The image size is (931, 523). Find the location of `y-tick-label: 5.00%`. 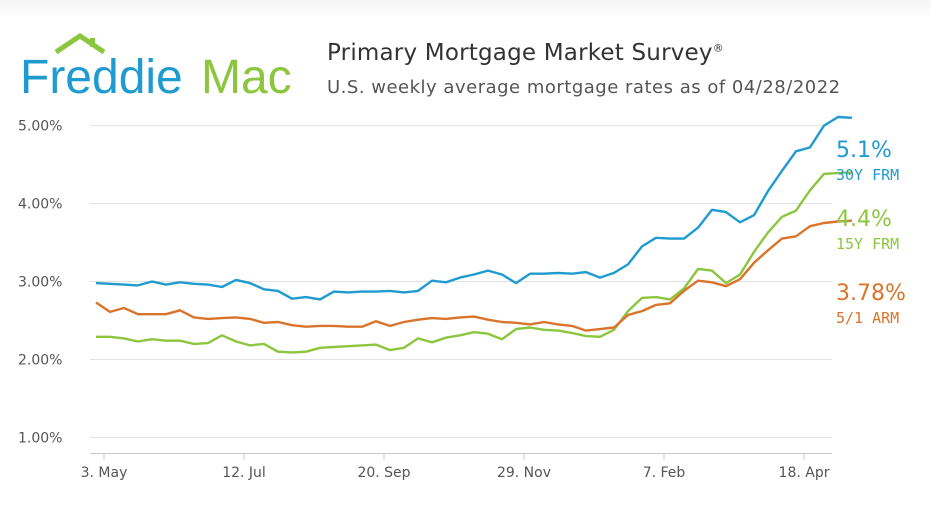

y-tick-label: 5.00% is located at coordinates (40, 127).